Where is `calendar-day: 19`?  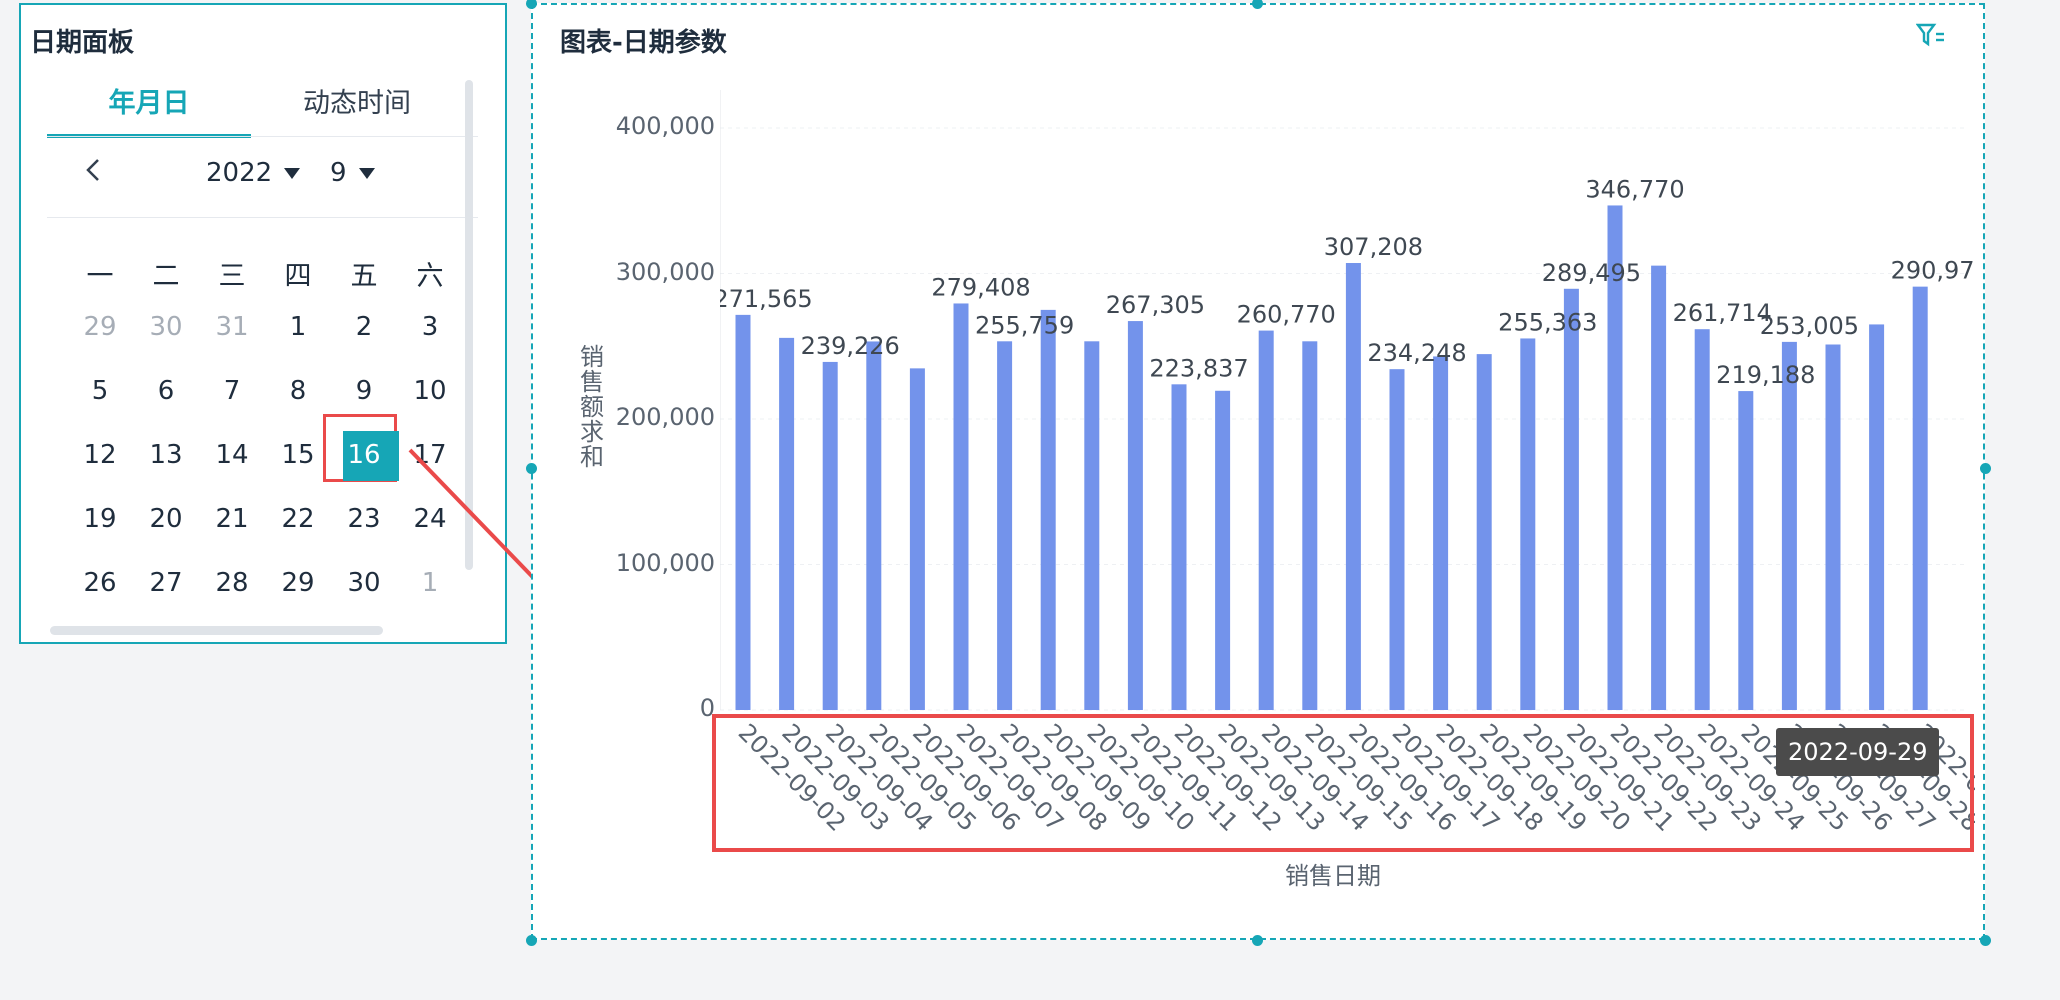
calendar-day: 19 is located at coordinates (100, 519).